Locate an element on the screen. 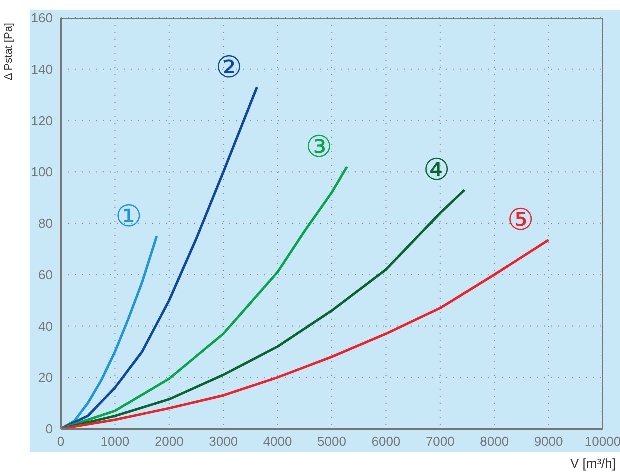 This screenshot has width=620, height=474. x-tick-label: 7000 is located at coordinates (440, 442).